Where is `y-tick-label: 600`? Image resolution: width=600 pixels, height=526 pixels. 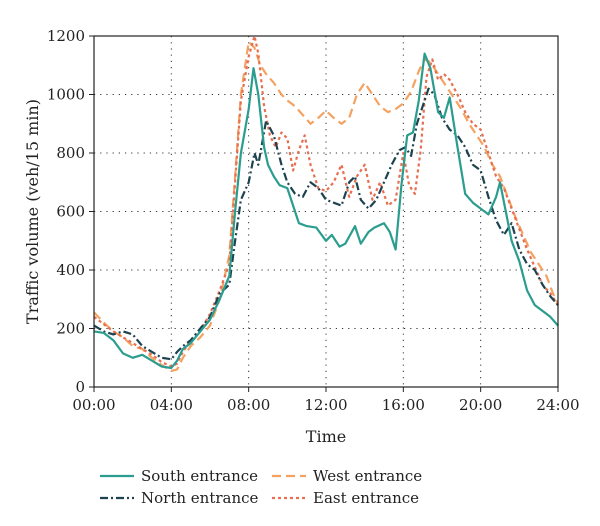
y-tick-label: 600 is located at coordinates (70, 212).